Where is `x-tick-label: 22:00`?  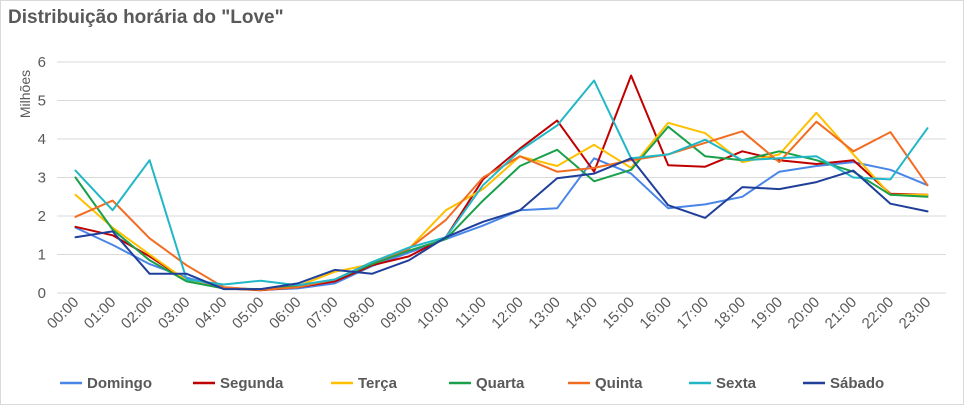 x-tick-label: 22:00 is located at coordinates (878, 313).